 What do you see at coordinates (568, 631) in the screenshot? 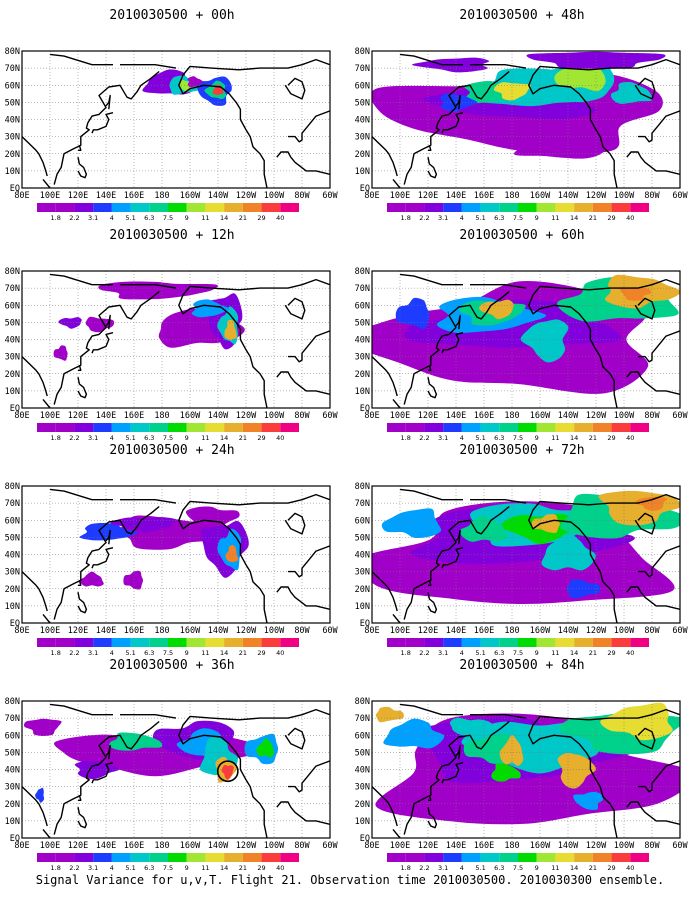
I see `lon-tick-label: 140W` at bounding box center [568, 631].